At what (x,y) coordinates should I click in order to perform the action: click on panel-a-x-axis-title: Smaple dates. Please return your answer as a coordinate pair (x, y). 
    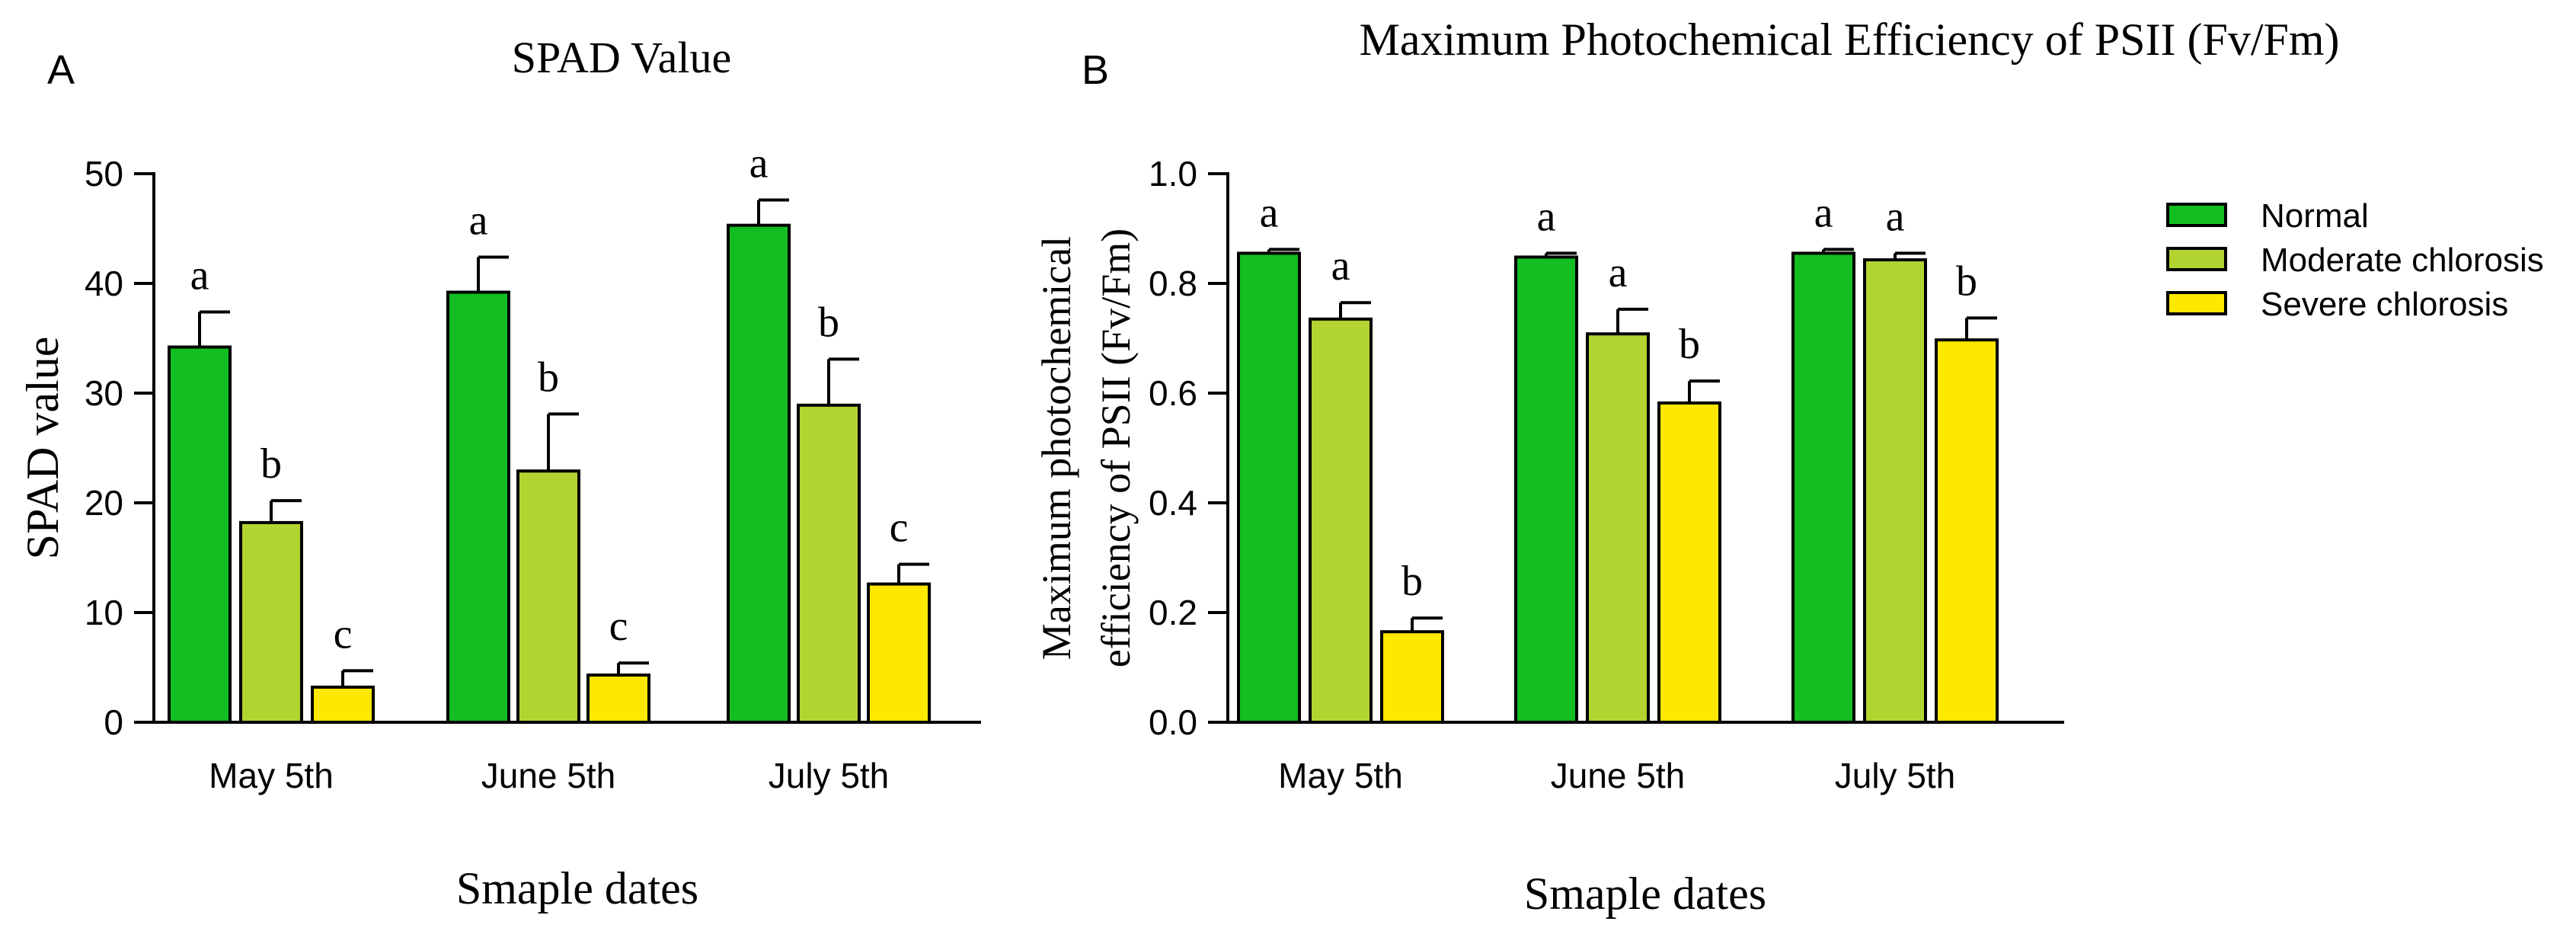
    Looking at the image, I should click on (577, 888).